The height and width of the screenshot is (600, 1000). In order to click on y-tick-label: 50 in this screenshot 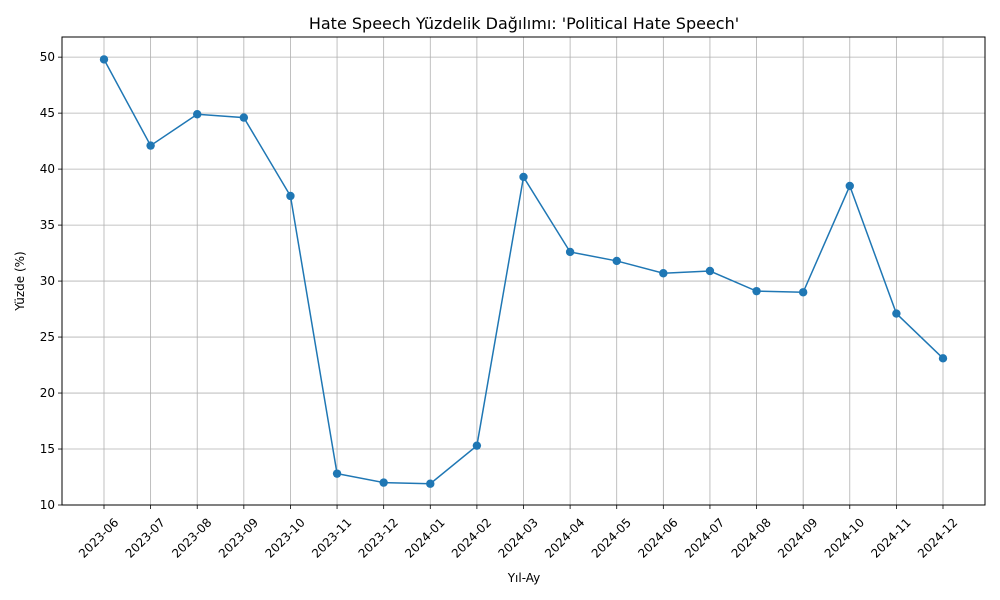, I will do `click(47, 57)`.